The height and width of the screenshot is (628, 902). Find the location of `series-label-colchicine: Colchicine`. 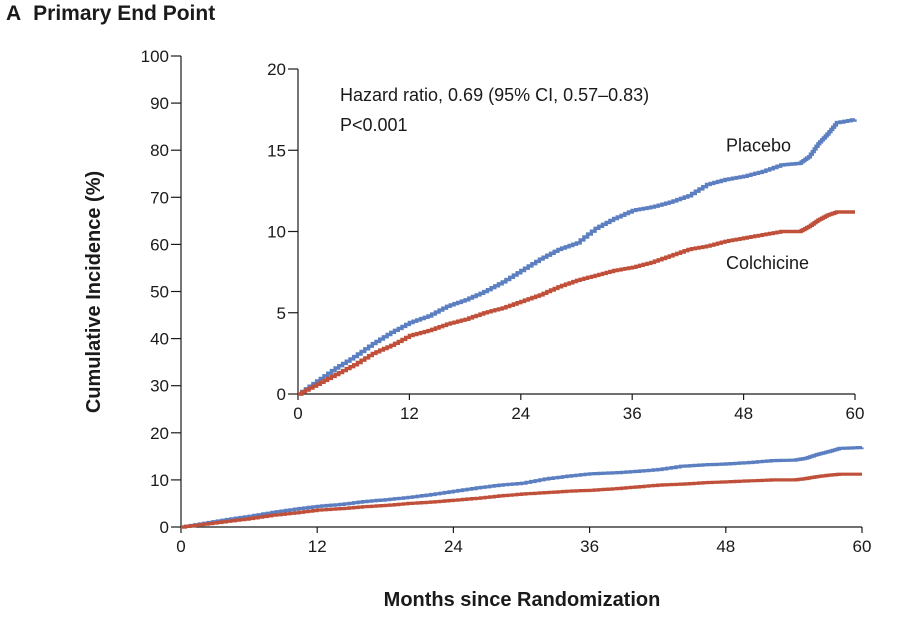

series-label-colchicine: Colchicine is located at coordinates (767, 263).